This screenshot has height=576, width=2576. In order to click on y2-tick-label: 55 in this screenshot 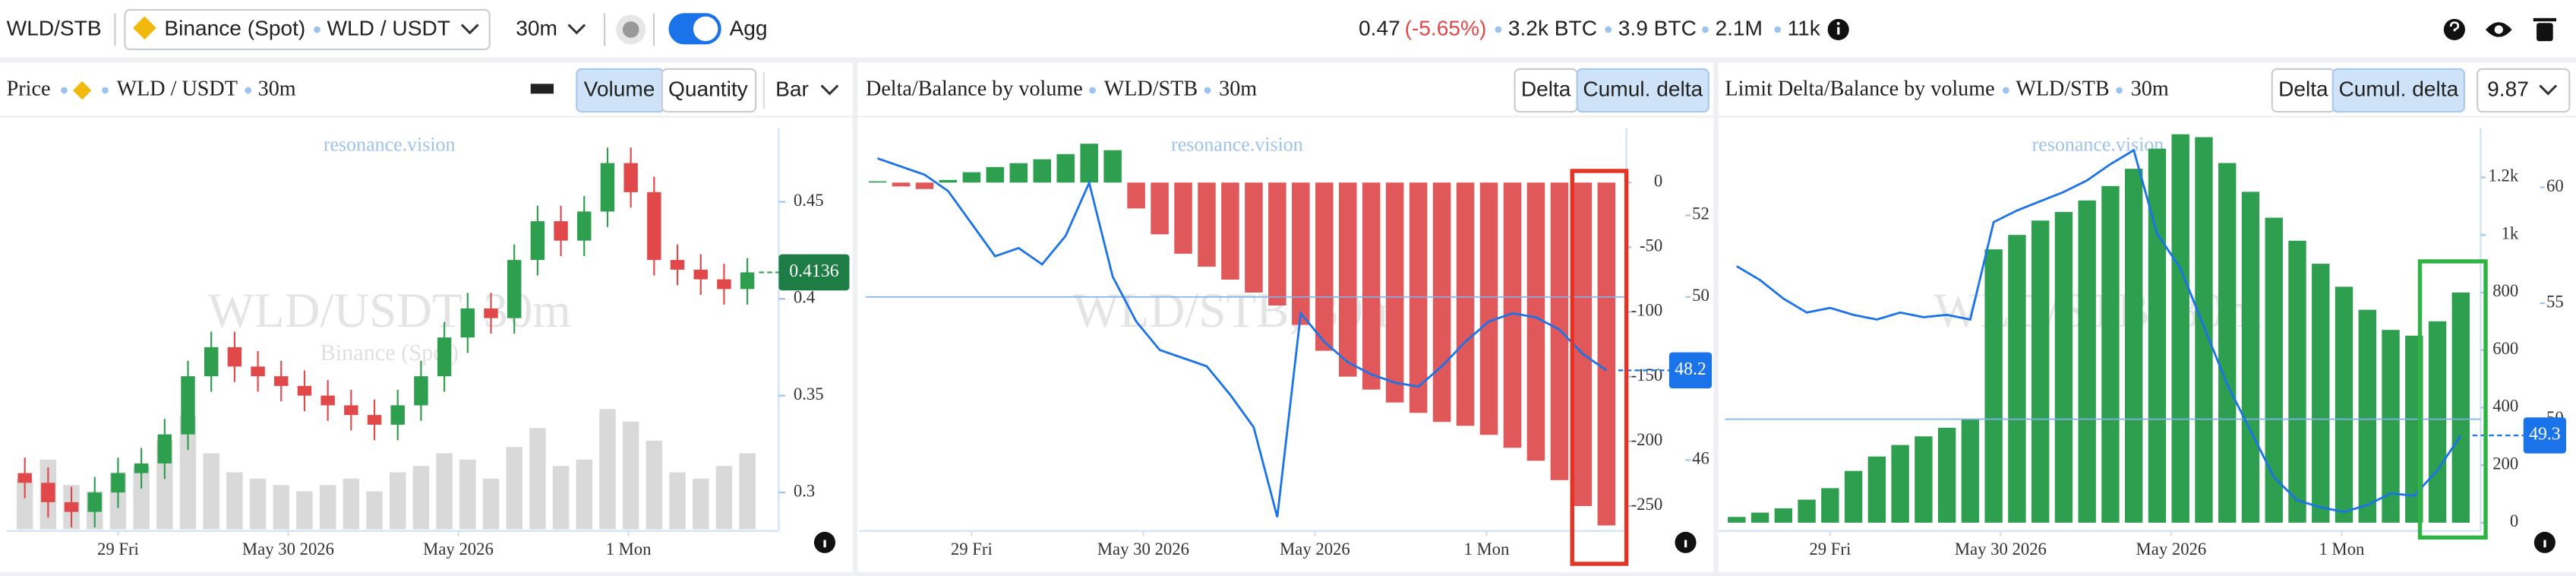, I will do `click(2555, 301)`.